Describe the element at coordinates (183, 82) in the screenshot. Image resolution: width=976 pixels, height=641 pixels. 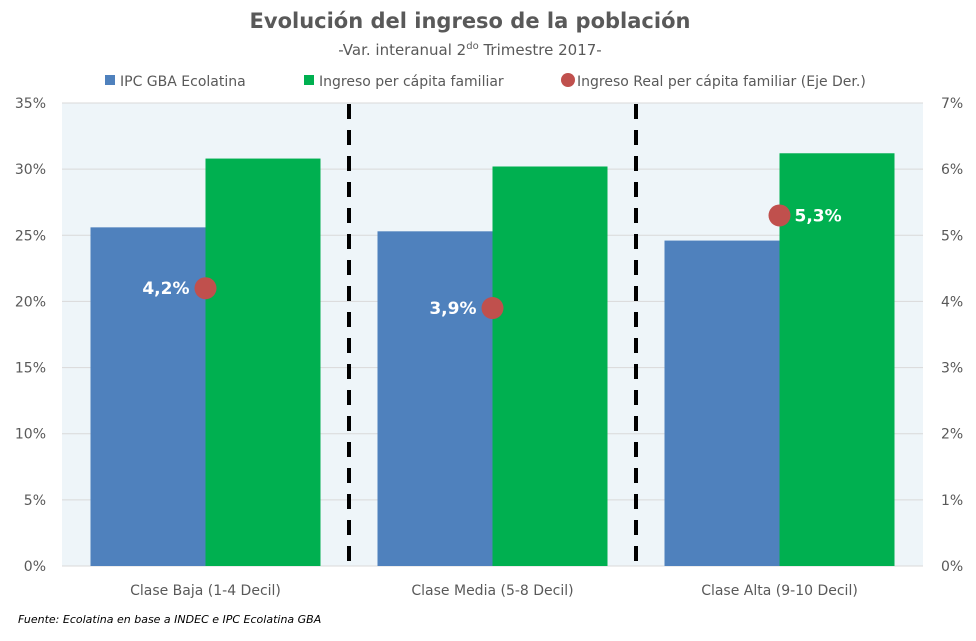
I see `legend-label-ipc: IPC GBA Ecolatina` at that location.